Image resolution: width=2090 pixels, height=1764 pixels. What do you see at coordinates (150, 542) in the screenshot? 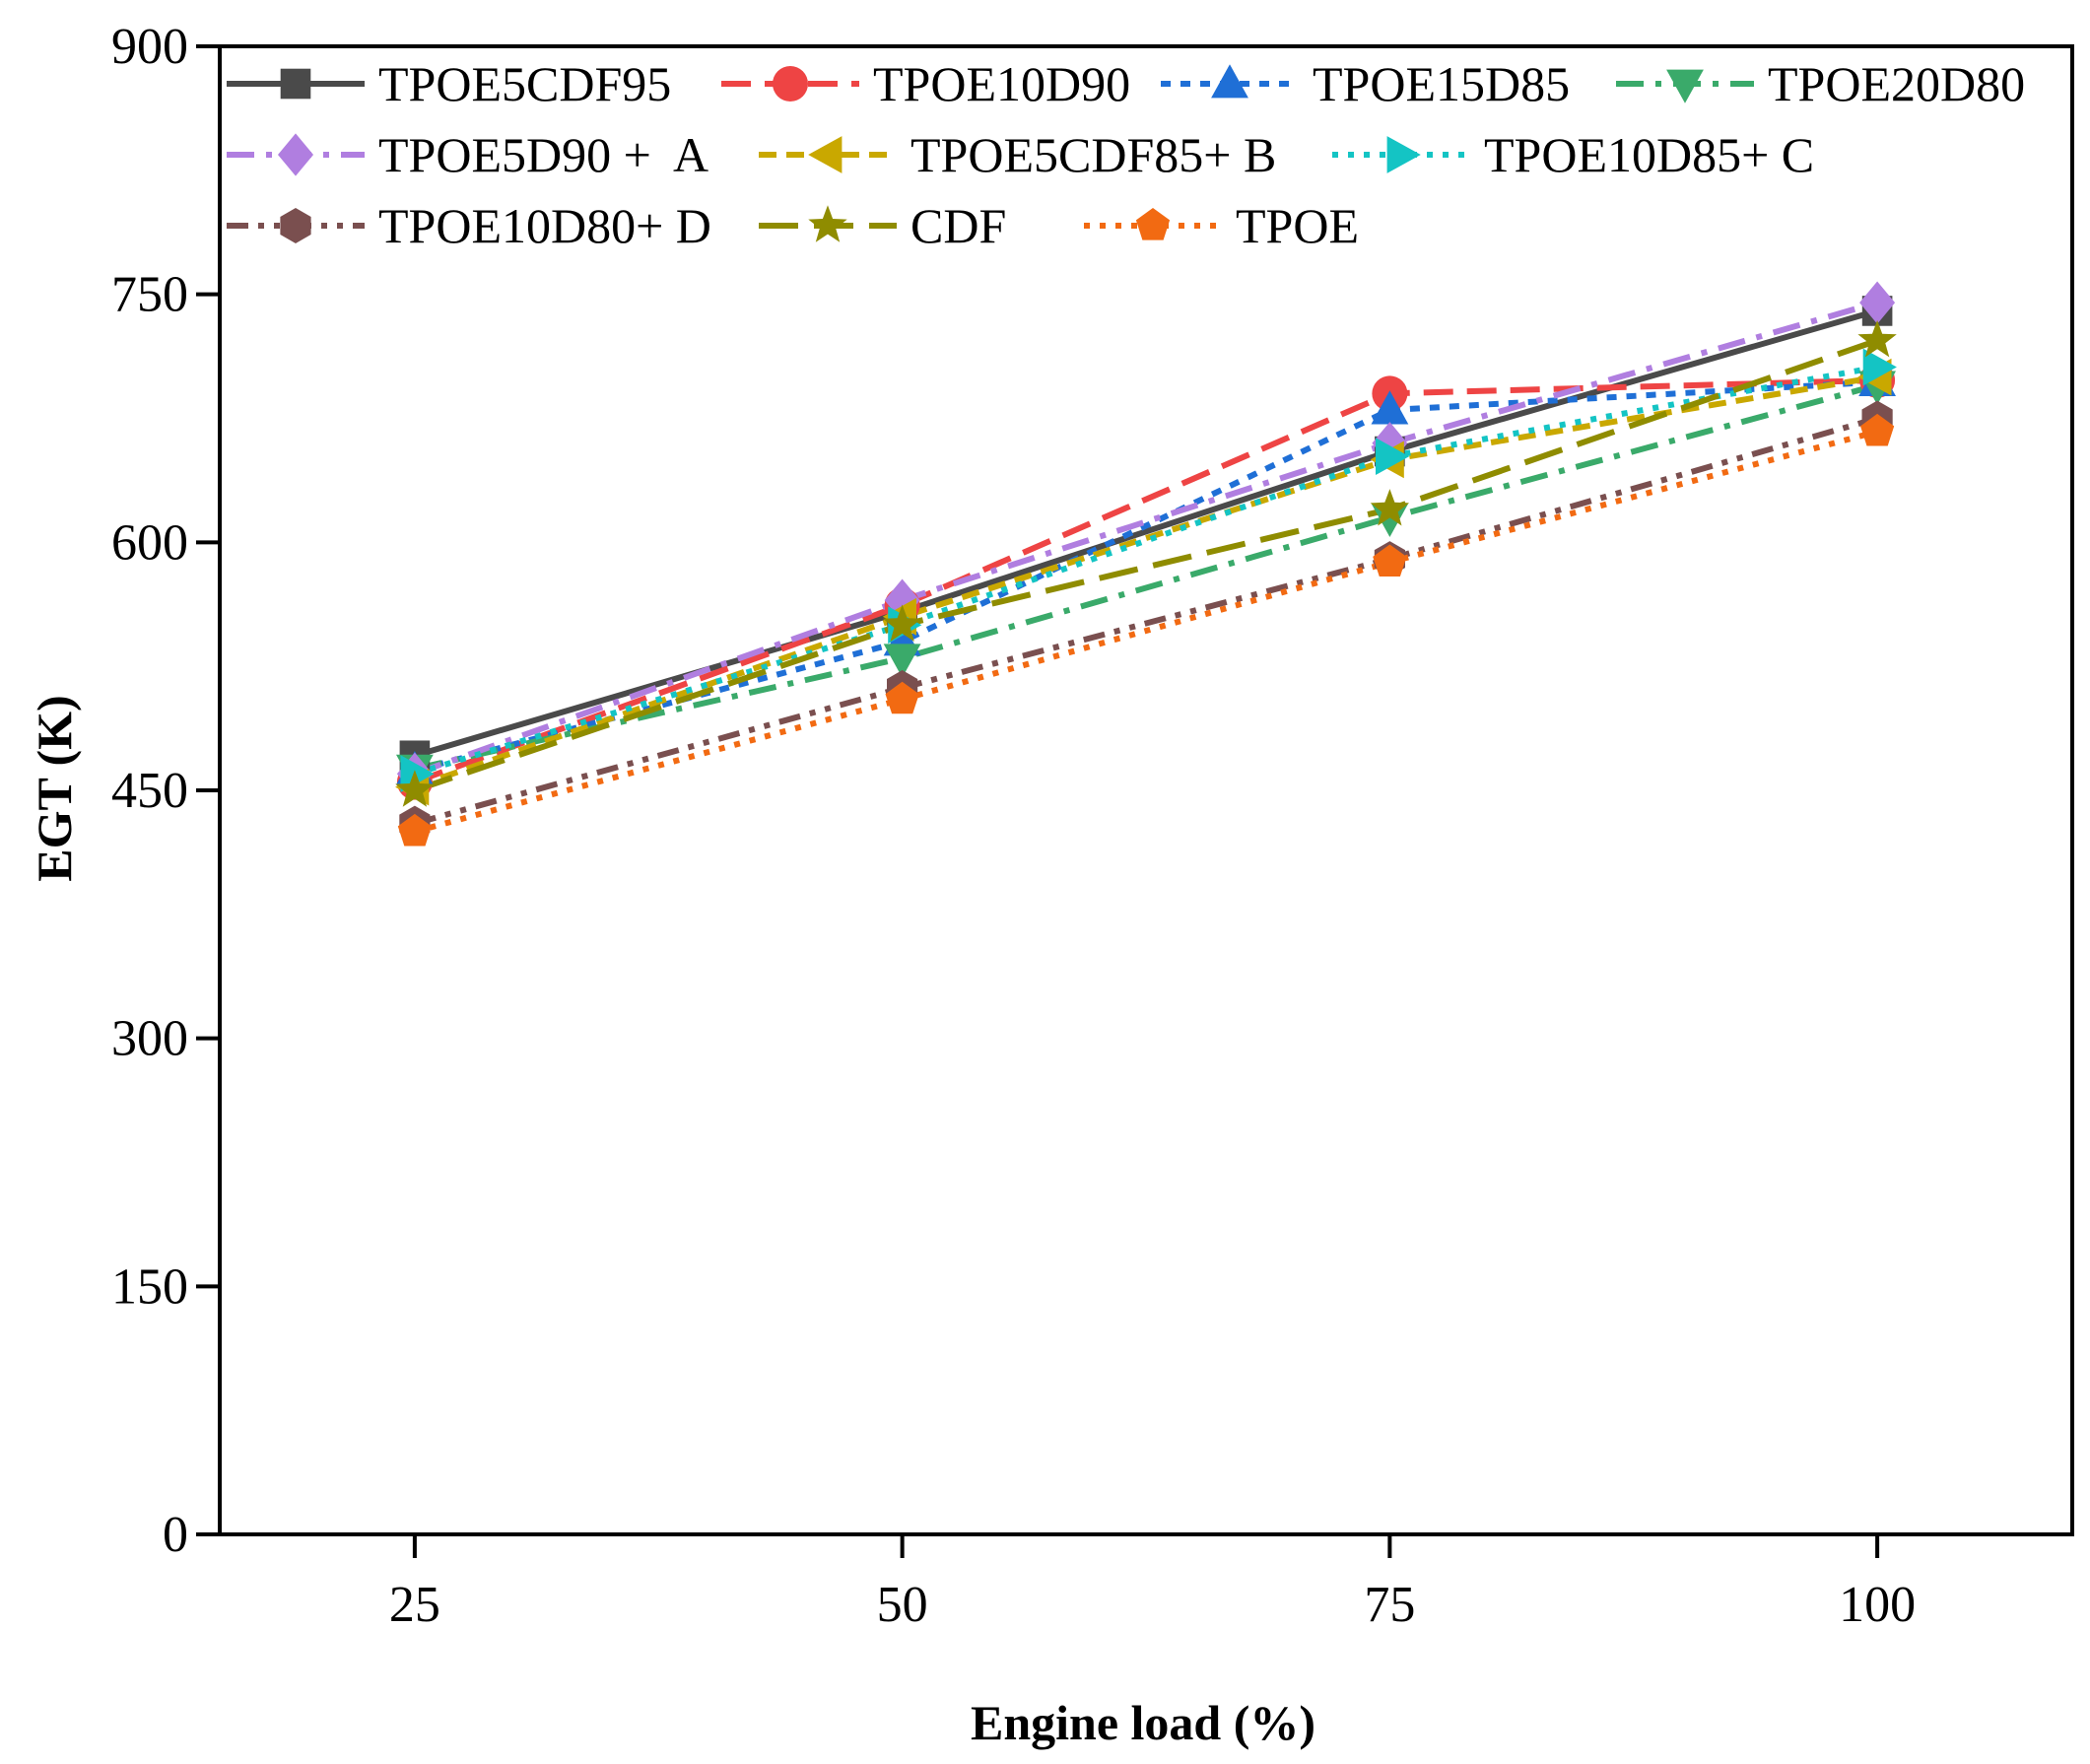
I see `y-tick-label: 600` at bounding box center [150, 542].